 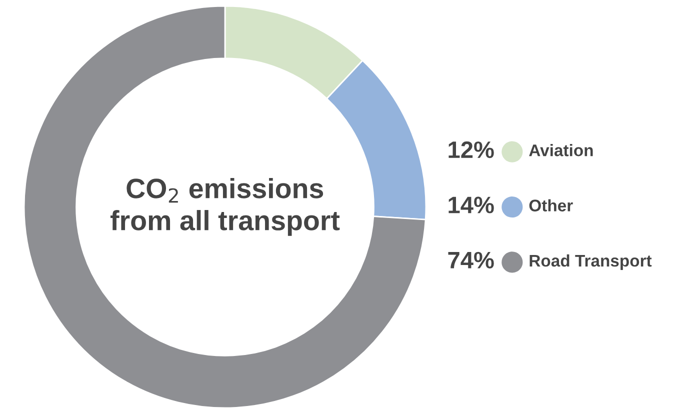 I want to click on legend-label: Road Transport, so click(x=591, y=262).